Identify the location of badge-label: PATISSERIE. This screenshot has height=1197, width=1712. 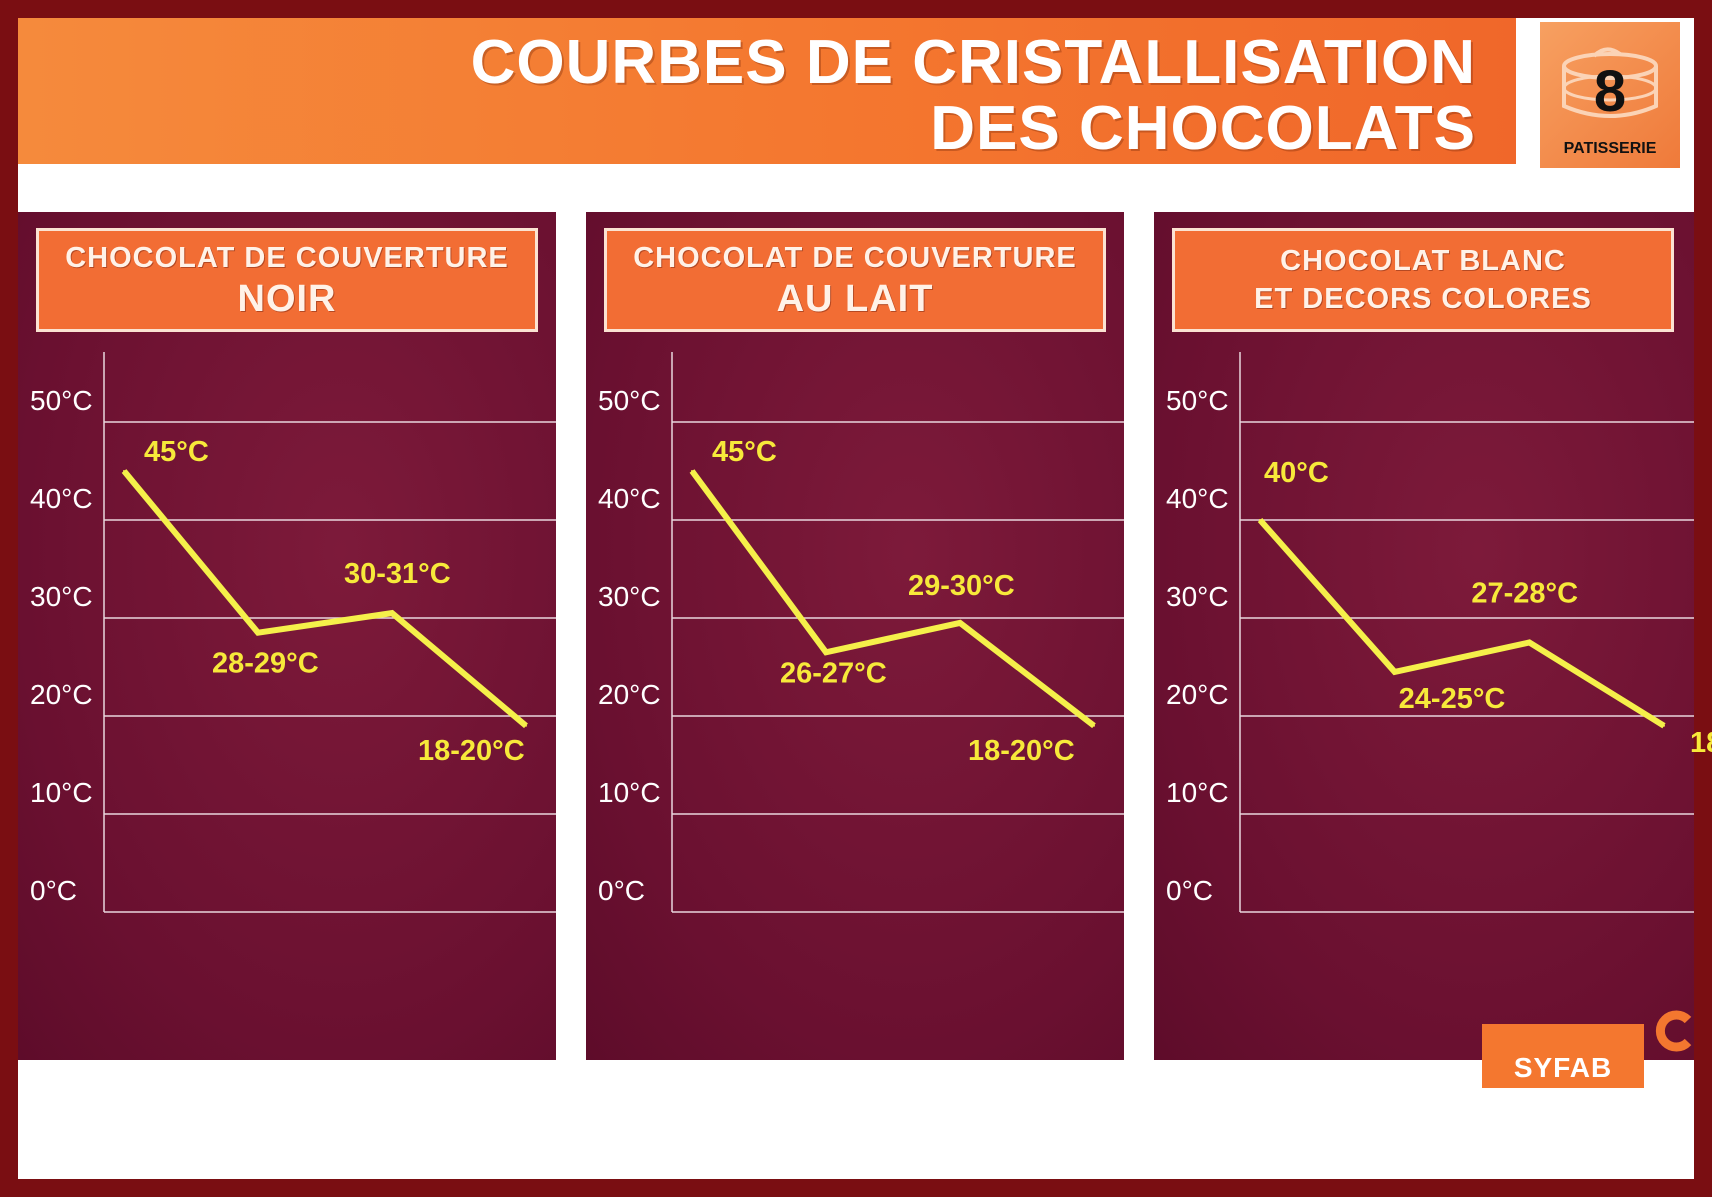
(1610, 148).